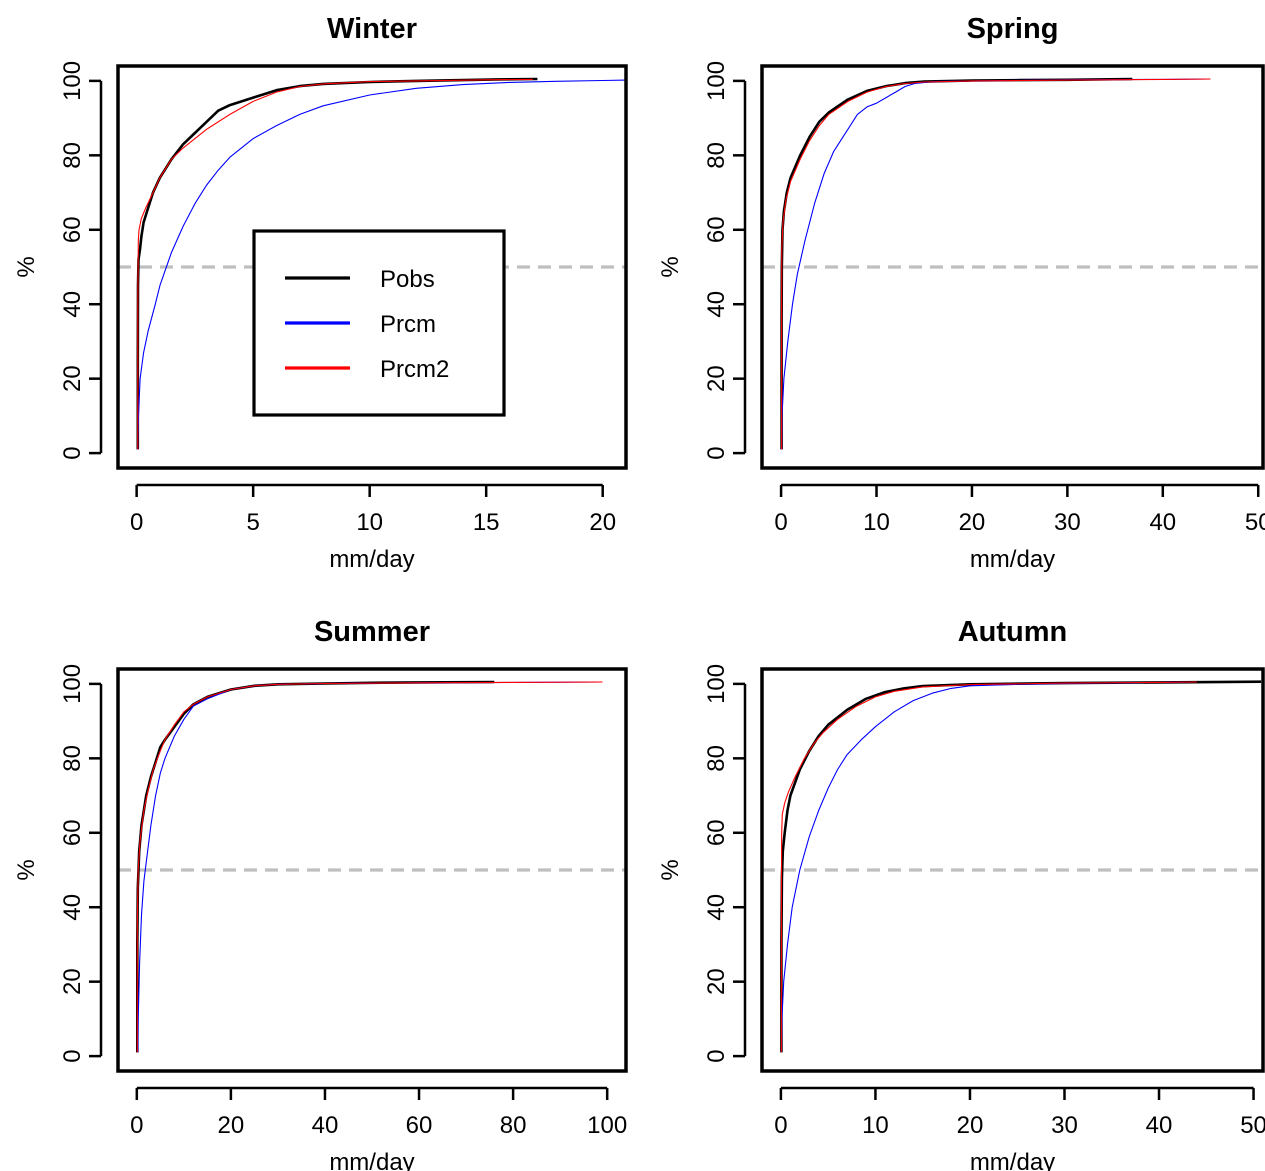  What do you see at coordinates (372, 632) in the screenshot?
I see `panel-title: Summer` at bounding box center [372, 632].